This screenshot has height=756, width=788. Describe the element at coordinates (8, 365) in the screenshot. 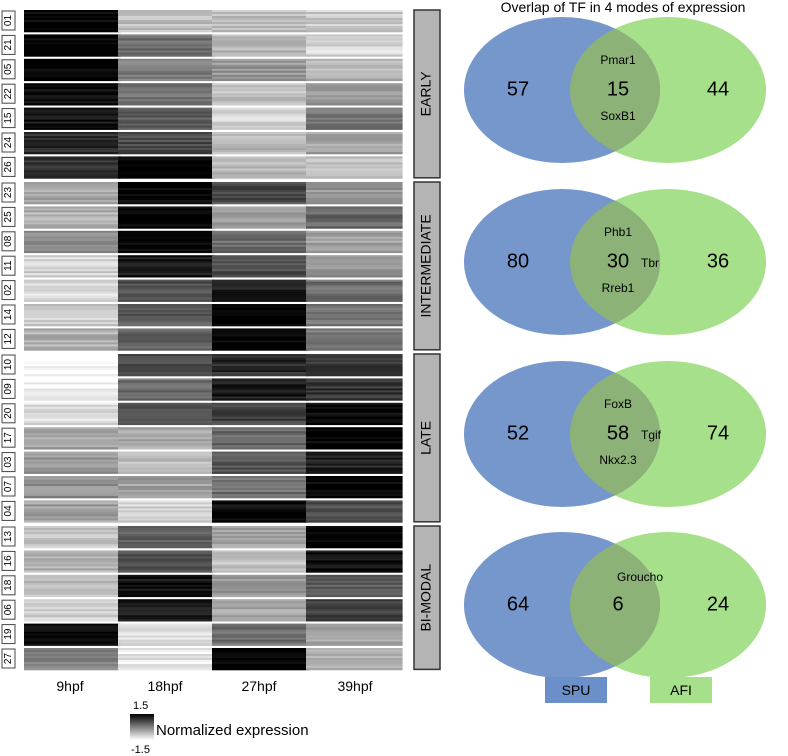

I see `cluster-id-label: 10` at that location.